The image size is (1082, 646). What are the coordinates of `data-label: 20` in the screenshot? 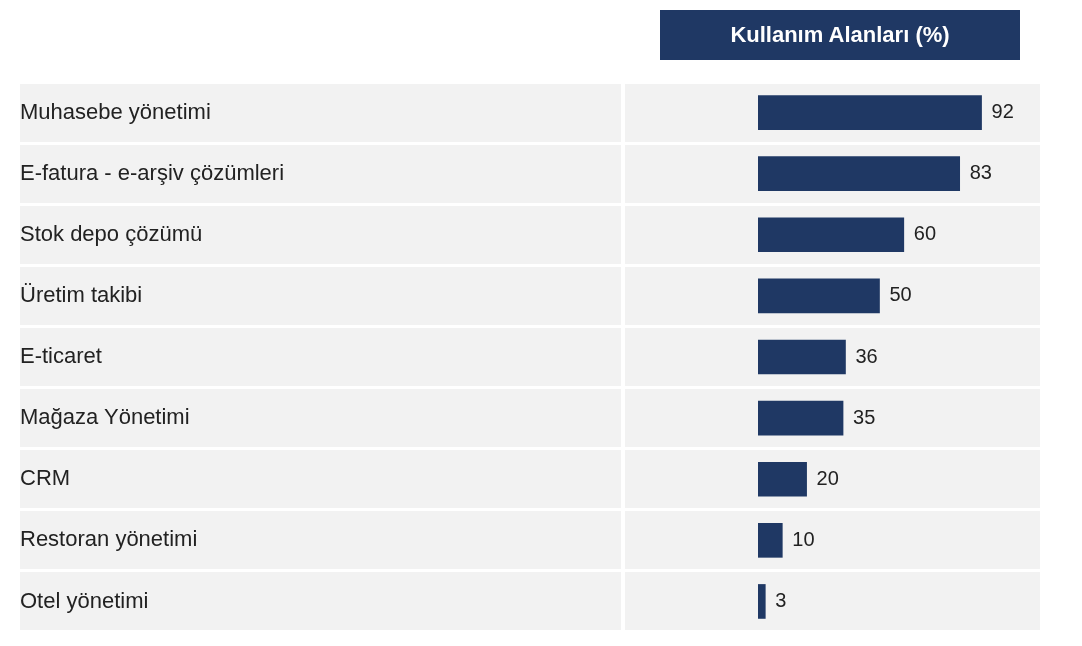 It's located at (827, 477).